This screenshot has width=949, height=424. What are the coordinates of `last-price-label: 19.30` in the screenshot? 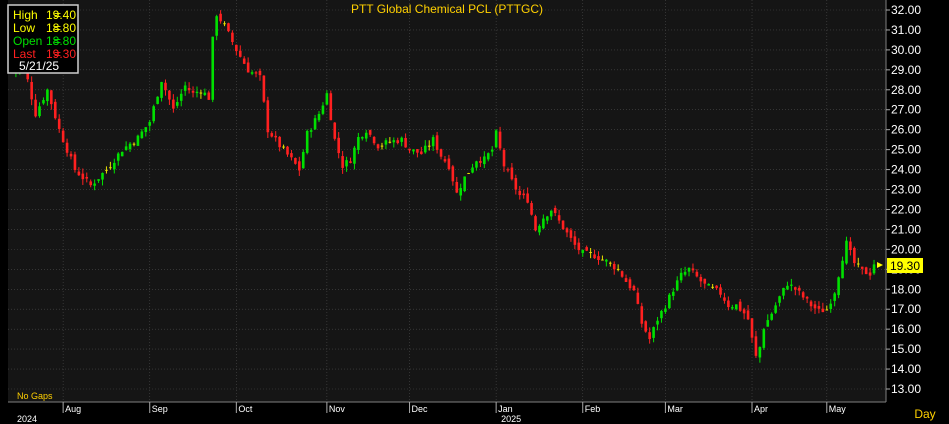 It's located at (905, 266).